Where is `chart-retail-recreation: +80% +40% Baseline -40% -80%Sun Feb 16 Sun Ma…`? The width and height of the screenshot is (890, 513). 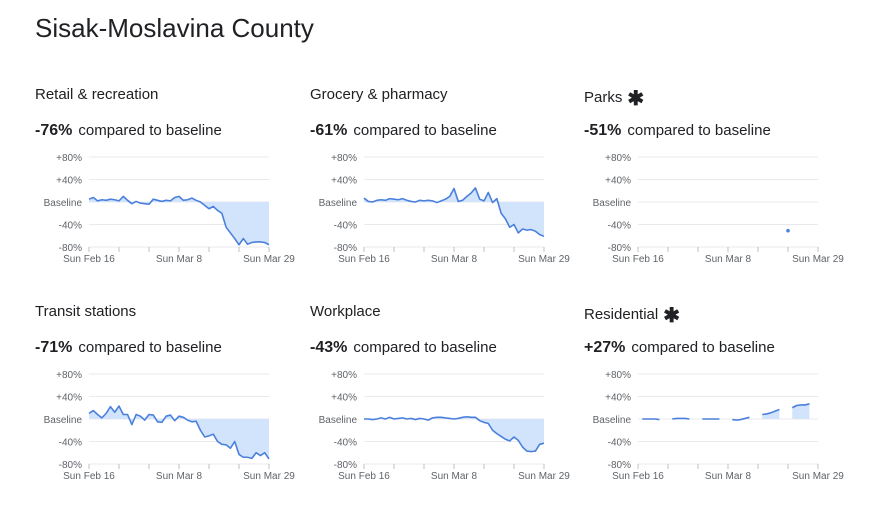 chart-retail-recreation: +80% +40% Baseline -40% -80%Sun Feb 16 Sun Ma… is located at coordinates (170, 209).